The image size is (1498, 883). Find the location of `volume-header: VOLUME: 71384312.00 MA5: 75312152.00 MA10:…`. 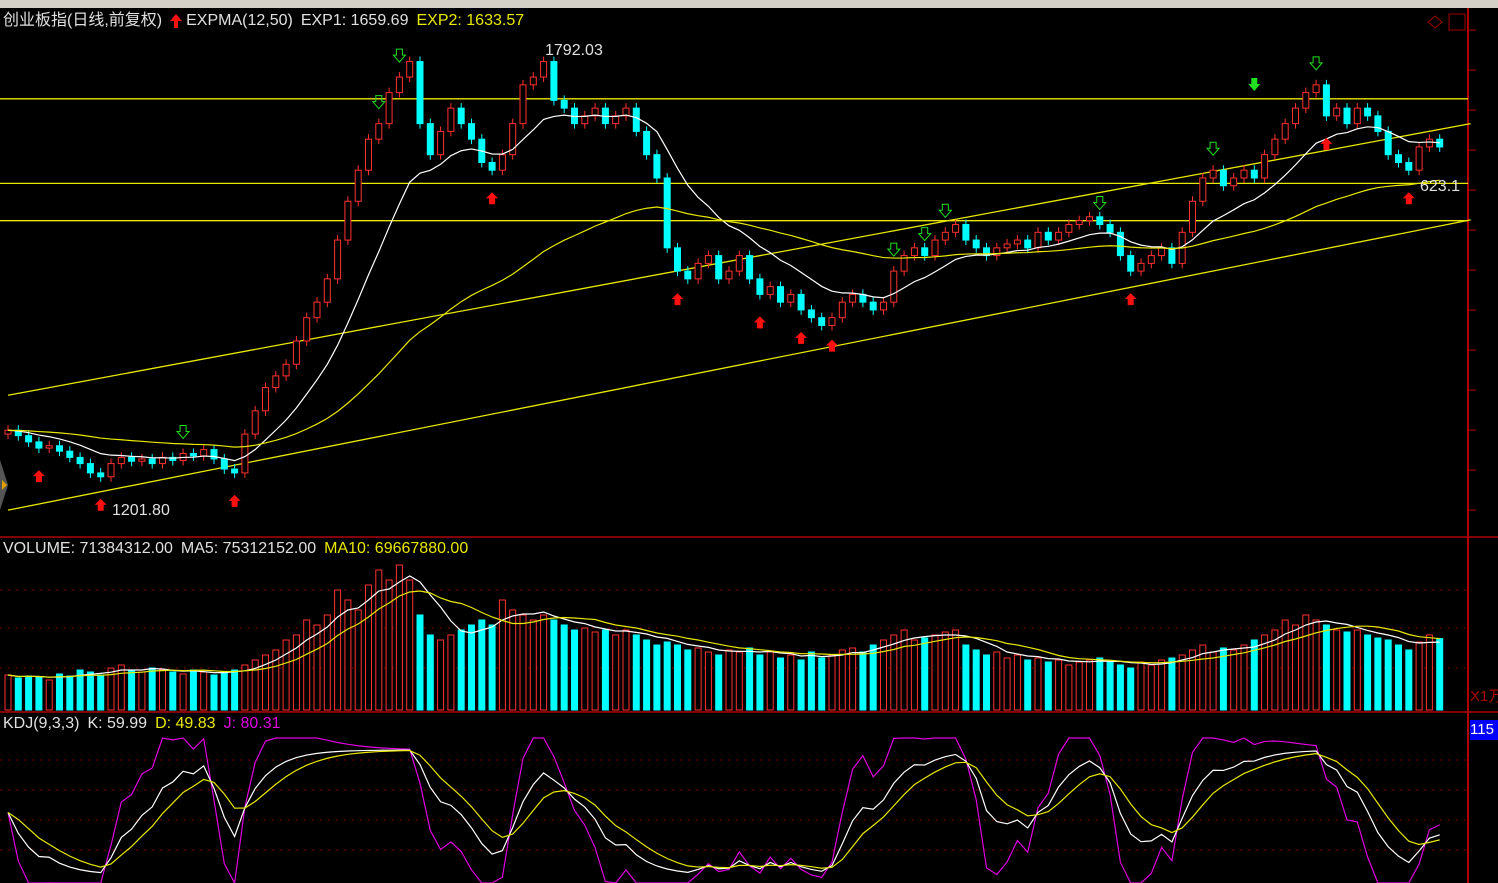

volume-header: VOLUME: 71384312.00 MA5: 75312152.00 MA10:… is located at coordinates (239, 549).